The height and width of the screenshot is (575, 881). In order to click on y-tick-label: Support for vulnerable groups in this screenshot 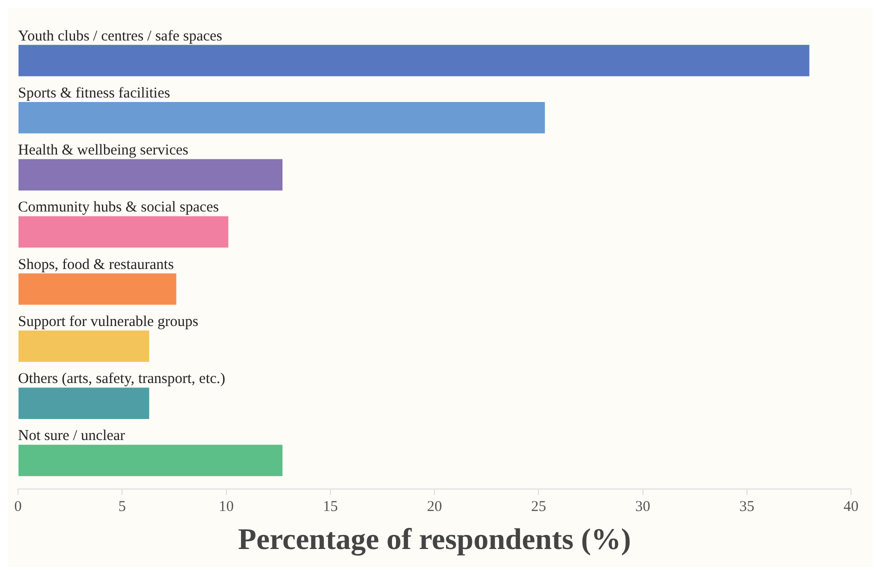, I will do `click(108, 322)`.